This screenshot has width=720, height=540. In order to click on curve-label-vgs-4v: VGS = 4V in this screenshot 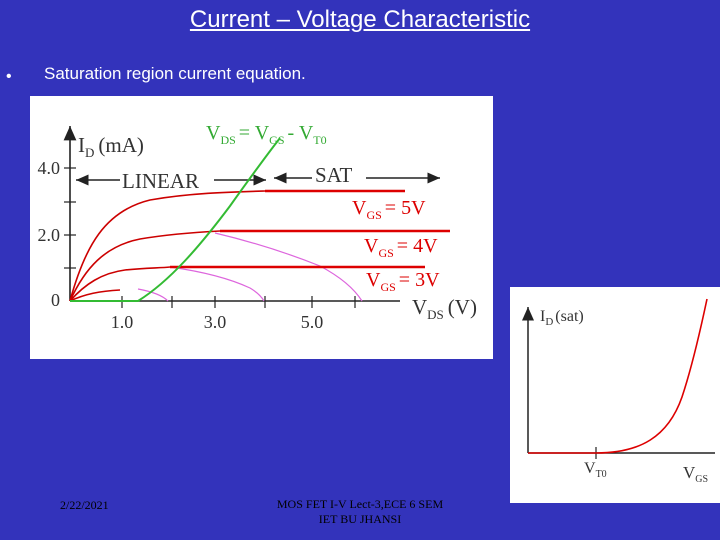, I will do `click(401, 247)`.